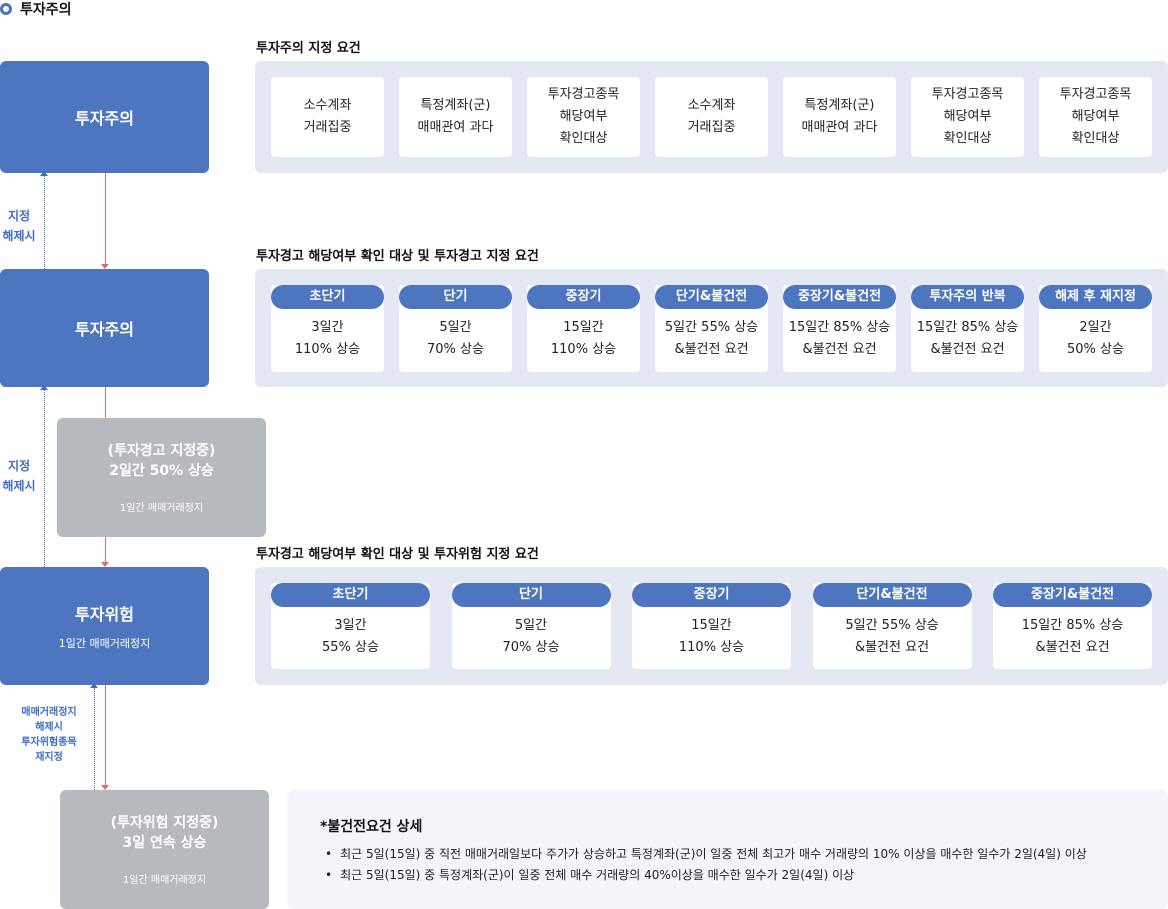  I want to click on criteria-card: 해제 후 재지정 2일간 50% 상승, so click(1095, 328).